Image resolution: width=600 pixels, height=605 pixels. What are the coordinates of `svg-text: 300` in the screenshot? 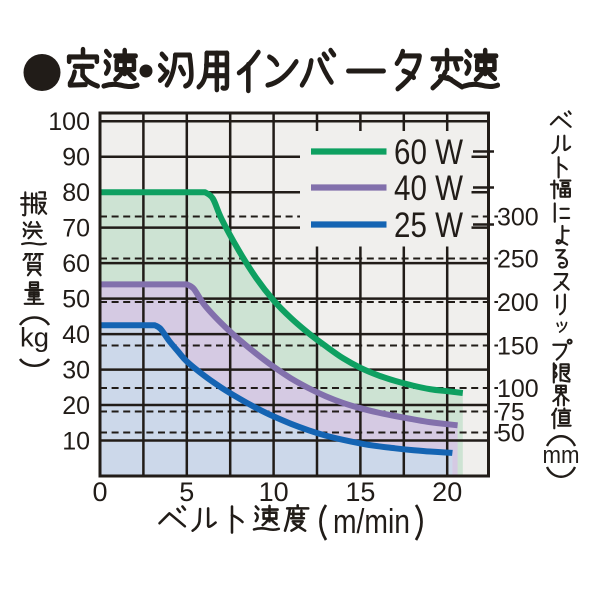 It's located at (518, 218).